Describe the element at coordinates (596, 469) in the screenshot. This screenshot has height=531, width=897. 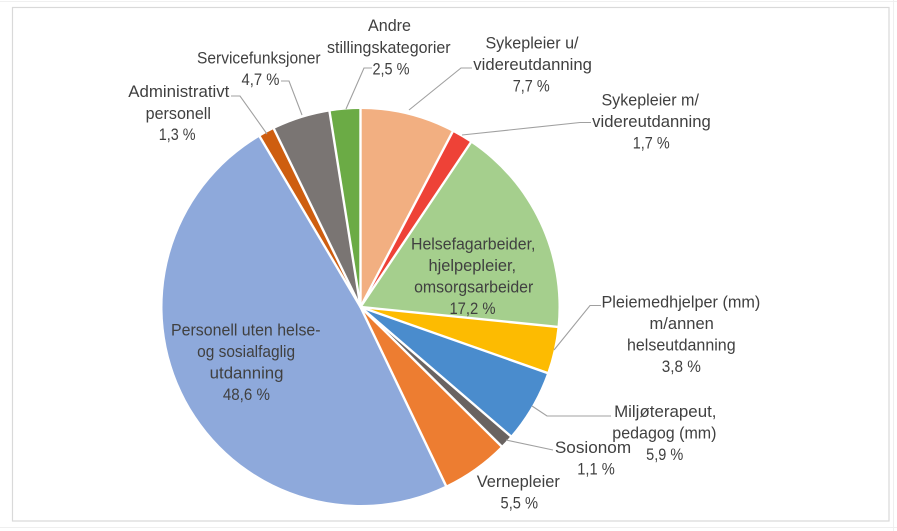
I see `svg-text: 1,1 %` at that location.